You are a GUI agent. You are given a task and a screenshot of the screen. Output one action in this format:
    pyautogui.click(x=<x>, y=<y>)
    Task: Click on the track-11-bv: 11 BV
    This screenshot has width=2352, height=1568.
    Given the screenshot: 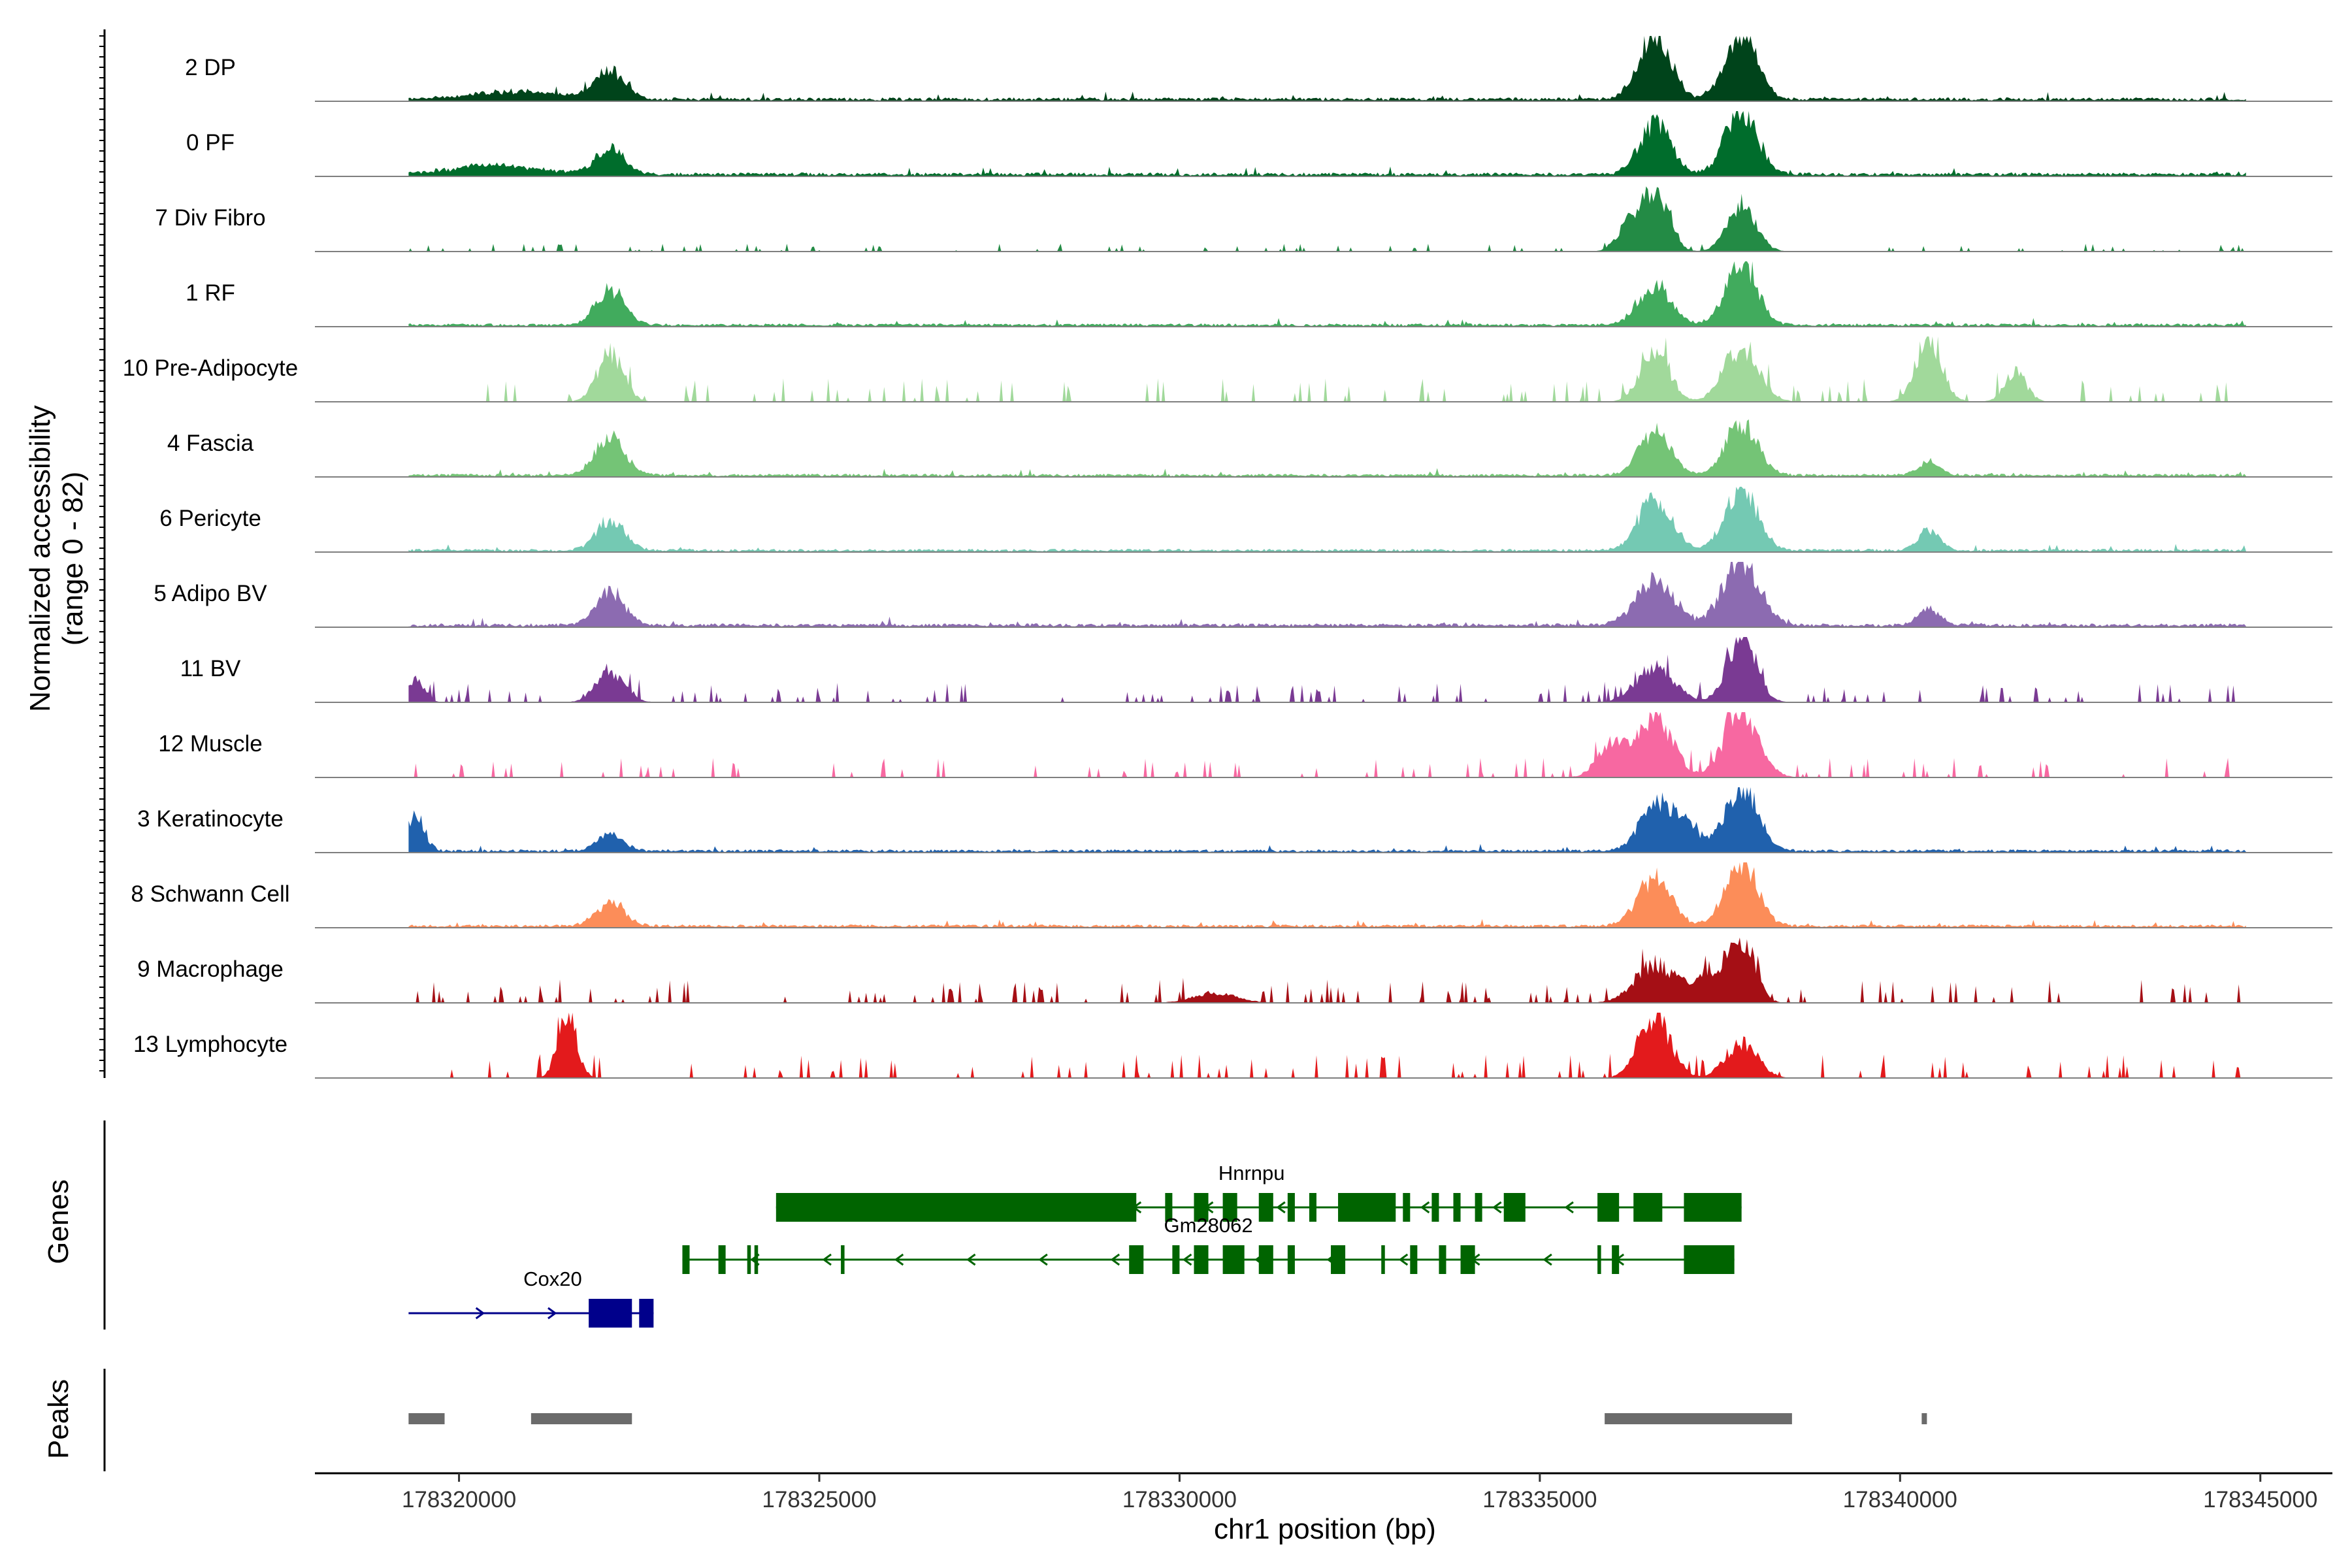 What is the action you would take?
    pyautogui.click(x=1256, y=670)
    